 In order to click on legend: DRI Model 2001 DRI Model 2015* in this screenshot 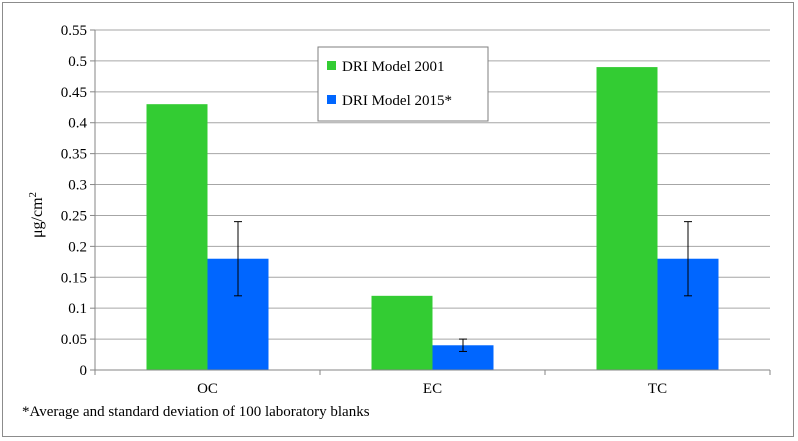, I will do `click(403, 84)`.